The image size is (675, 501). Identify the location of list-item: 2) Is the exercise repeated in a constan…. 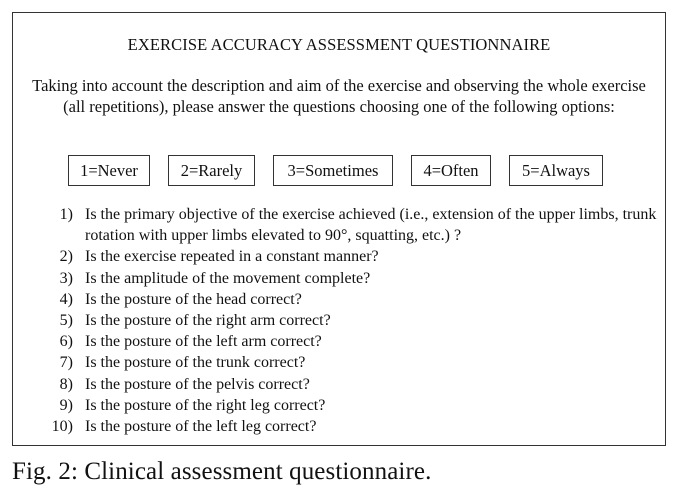
(343, 256).